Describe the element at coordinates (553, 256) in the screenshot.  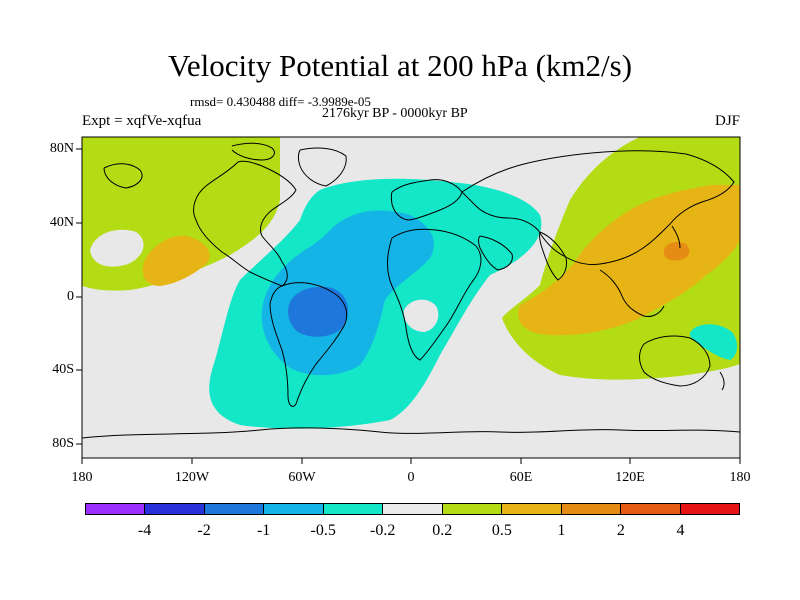
I see `coast-india` at that location.